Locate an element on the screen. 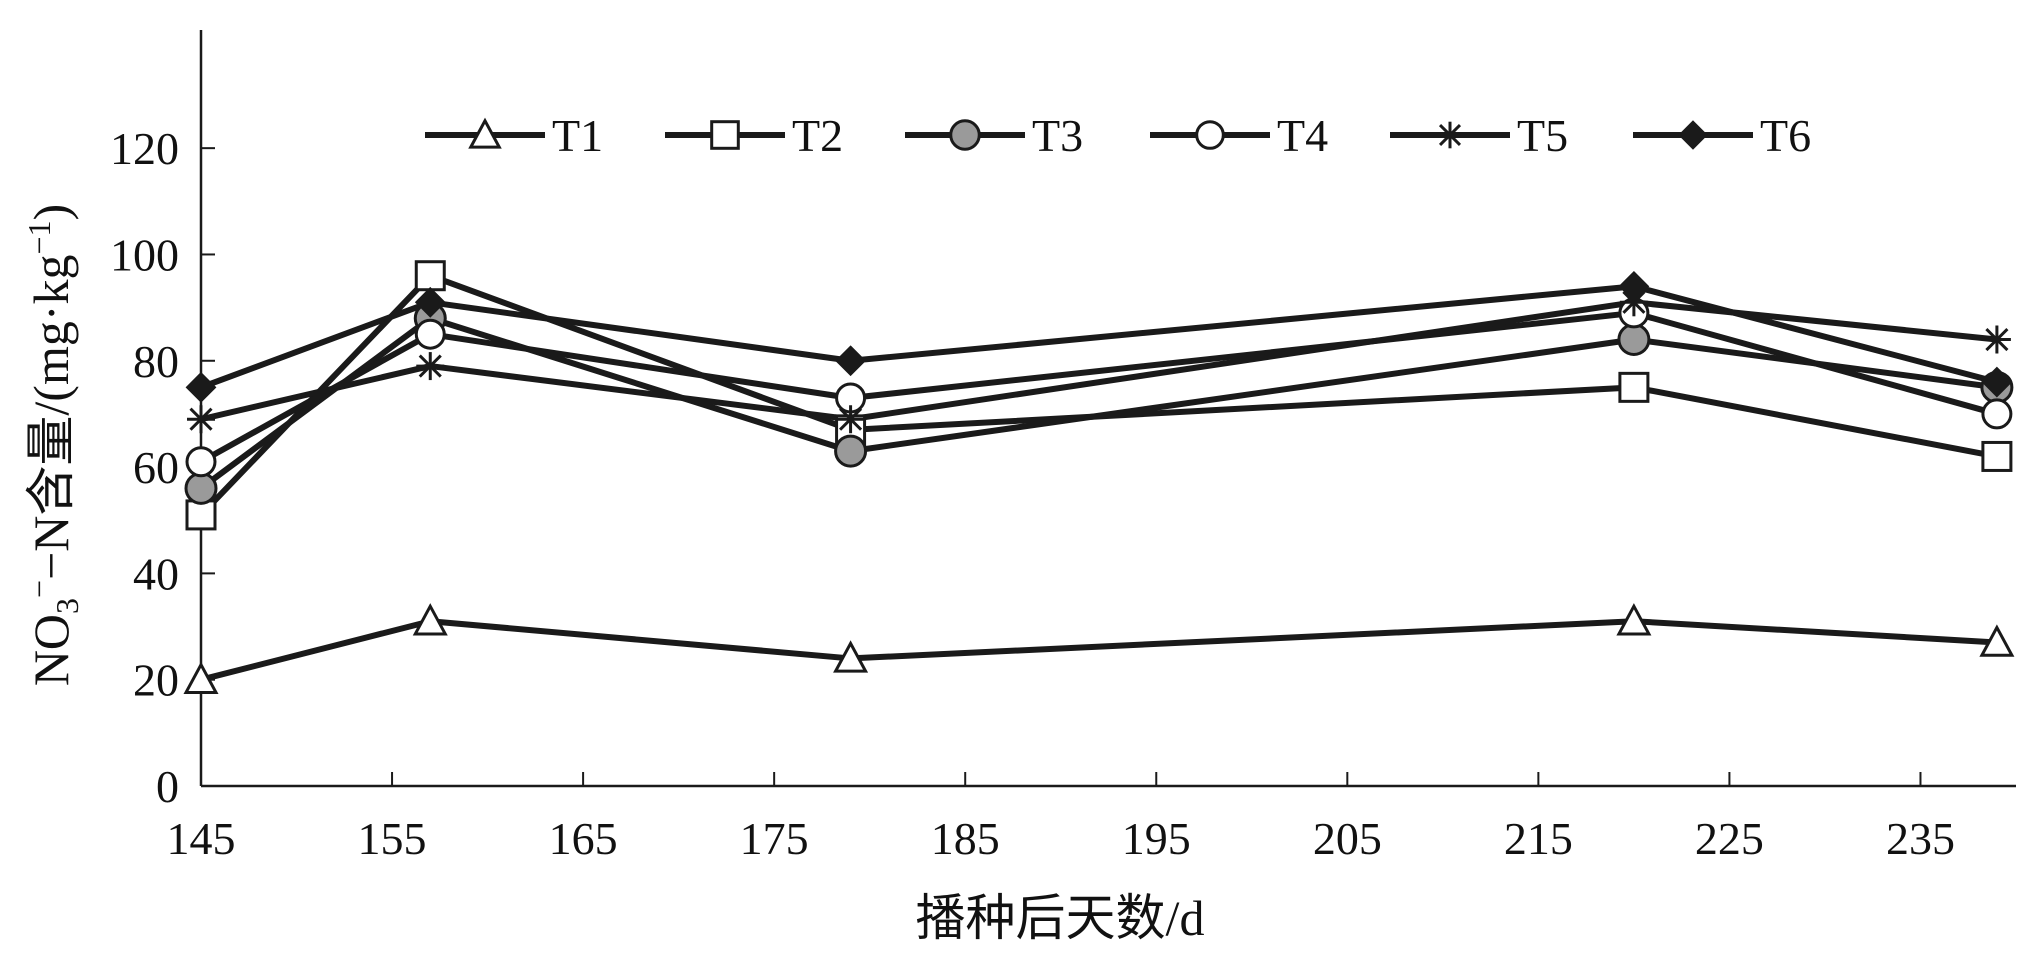 The width and height of the screenshot is (2031, 974). x-tick-label: 175 is located at coordinates (774, 838).